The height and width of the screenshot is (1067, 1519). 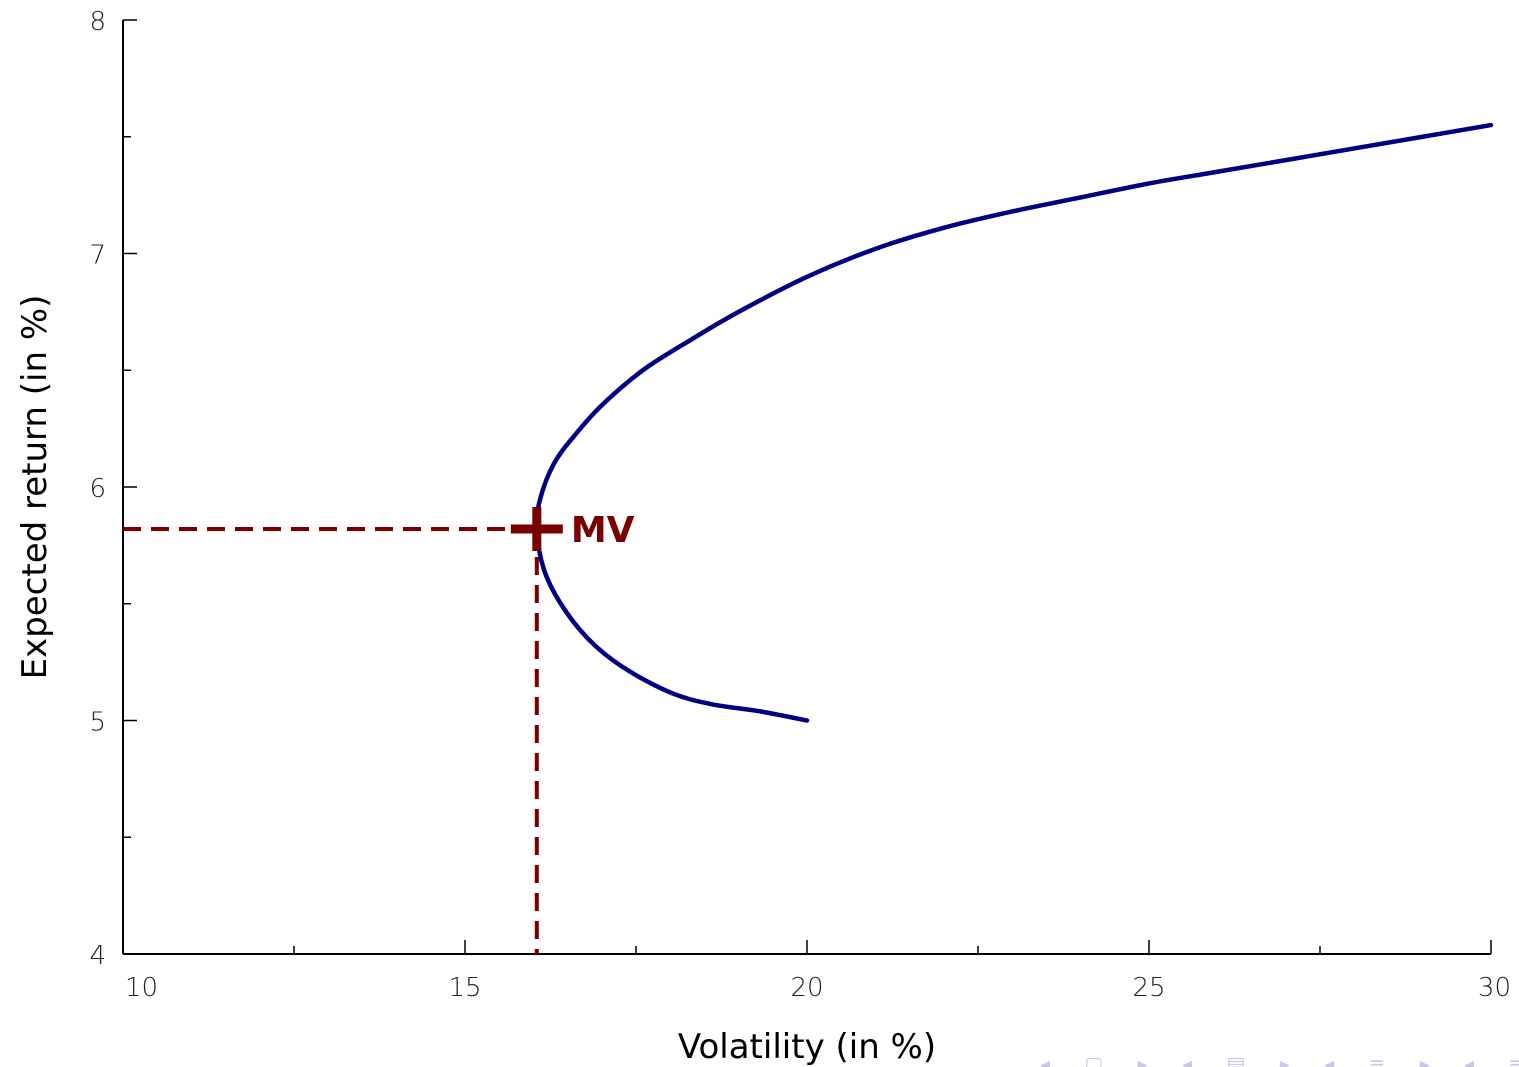 I want to click on y-tick-label: 5, so click(x=97, y=723).